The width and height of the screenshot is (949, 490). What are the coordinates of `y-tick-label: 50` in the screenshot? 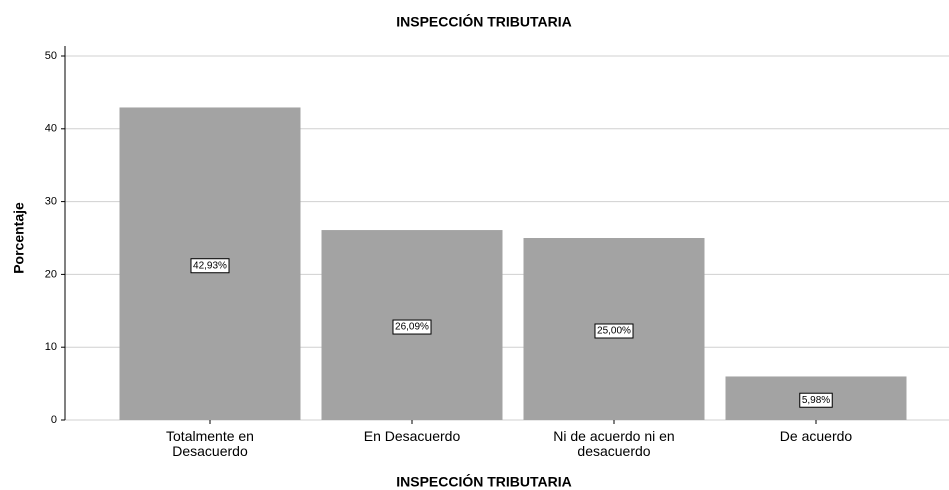 It's located at (51, 56).